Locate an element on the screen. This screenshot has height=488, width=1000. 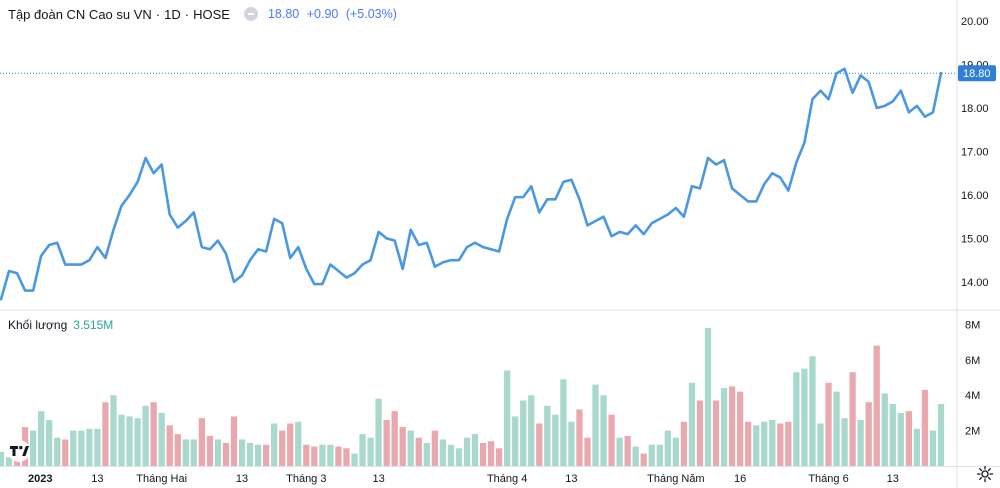
symbol-name: Tập đoàn CN Cao su VN is located at coordinates (80, 14).